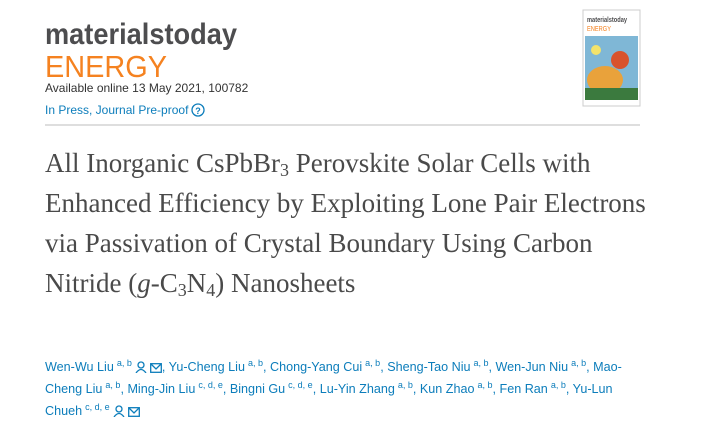 This screenshot has height=435, width=722. What do you see at coordinates (206, 367) in the screenshot?
I see `author-name: Yu-Cheng Liu` at bounding box center [206, 367].